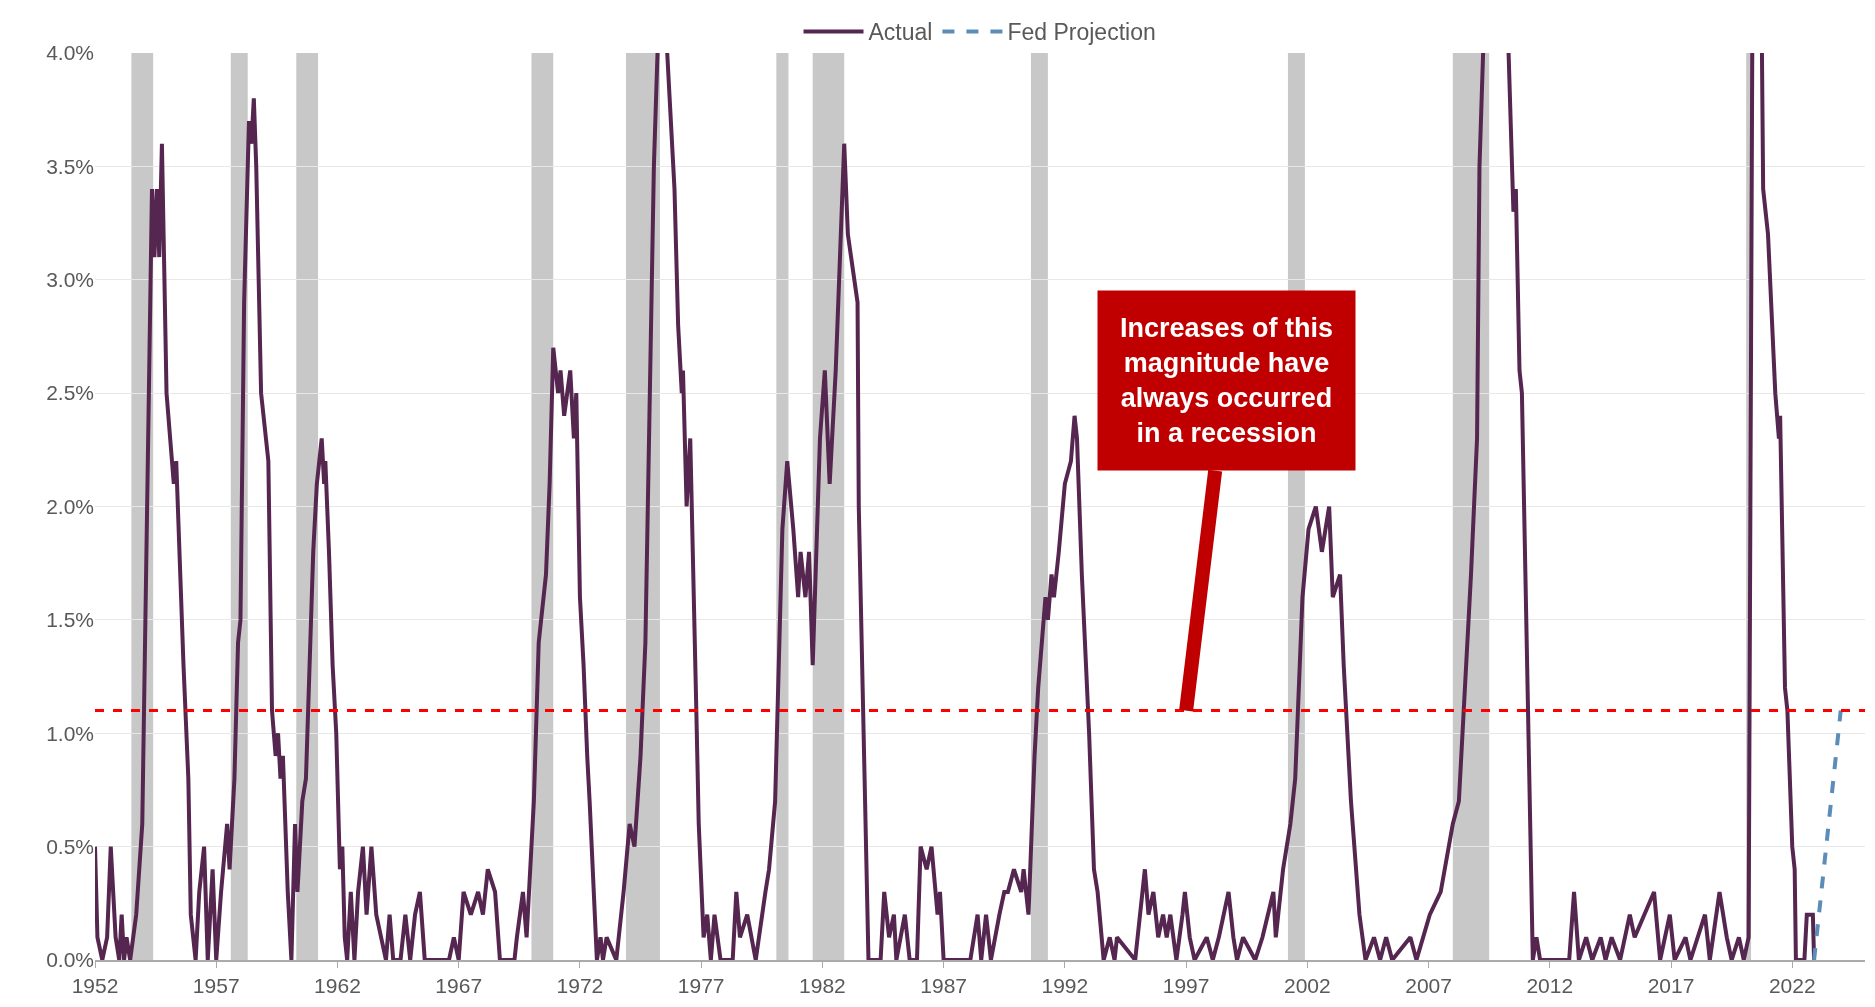  What do you see at coordinates (216, 986) in the screenshot?
I see `x-tick-label: 1957` at bounding box center [216, 986].